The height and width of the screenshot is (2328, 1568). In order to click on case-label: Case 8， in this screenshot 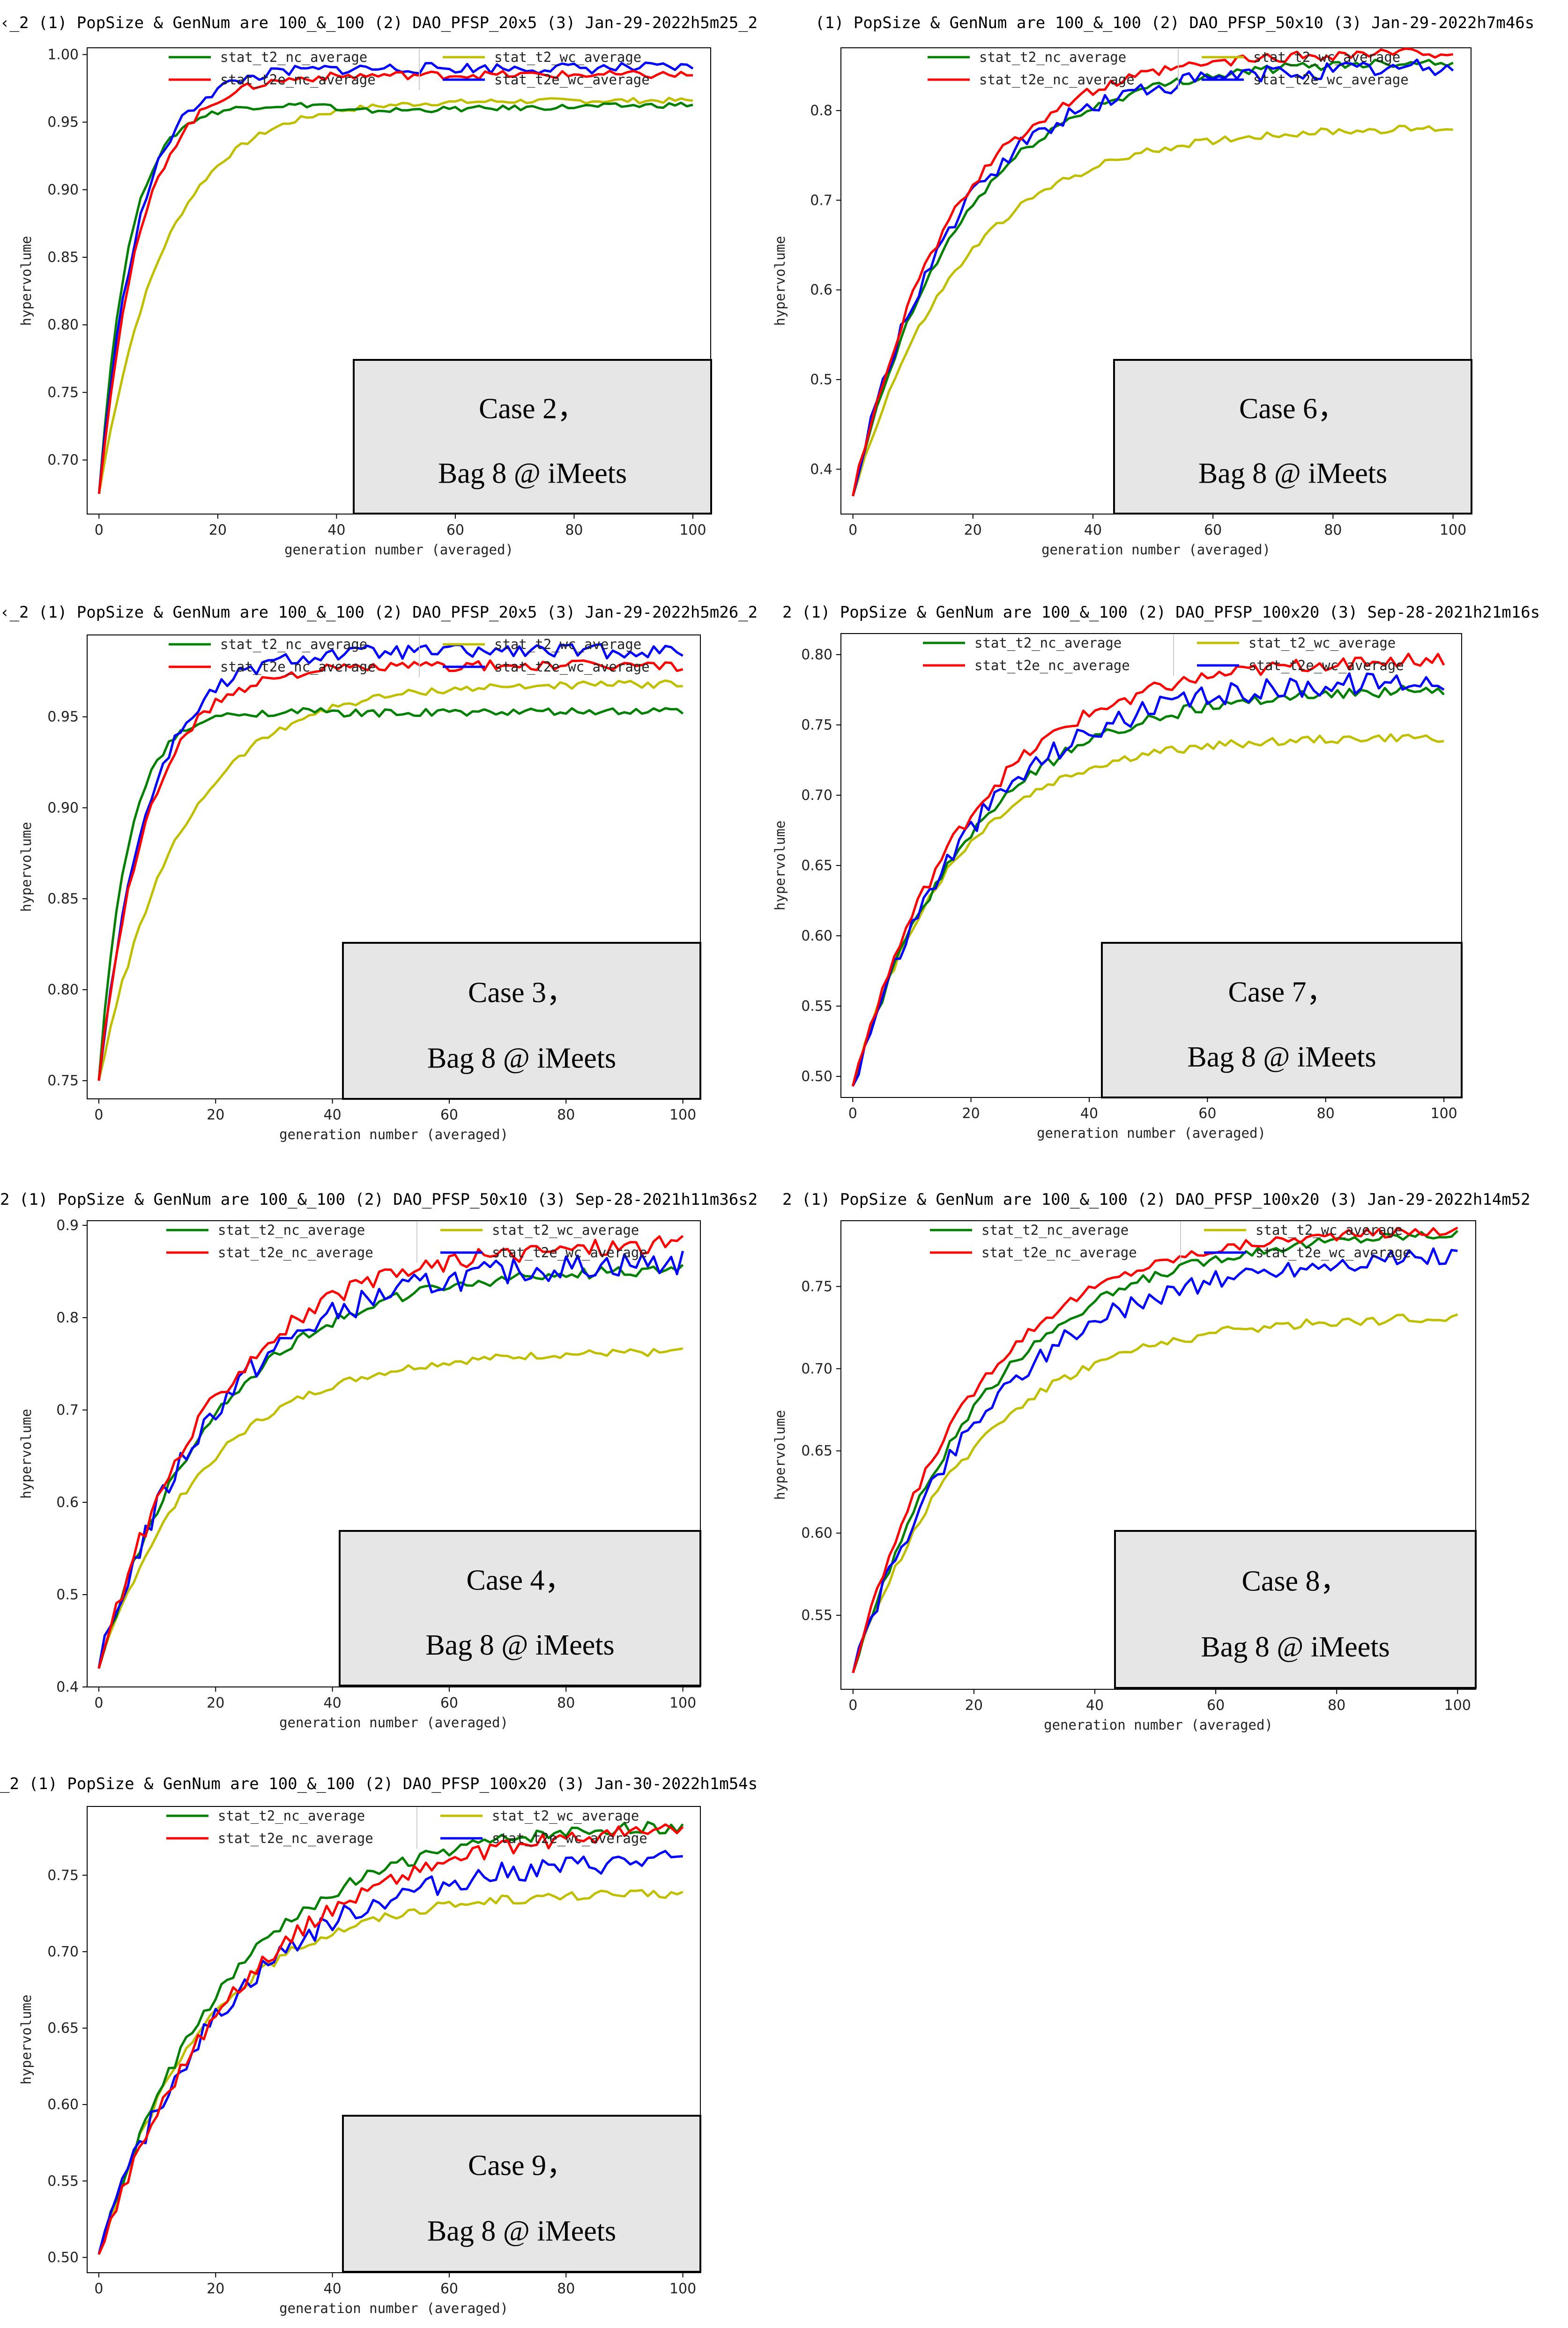, I will do `click(1295, 1581)`.